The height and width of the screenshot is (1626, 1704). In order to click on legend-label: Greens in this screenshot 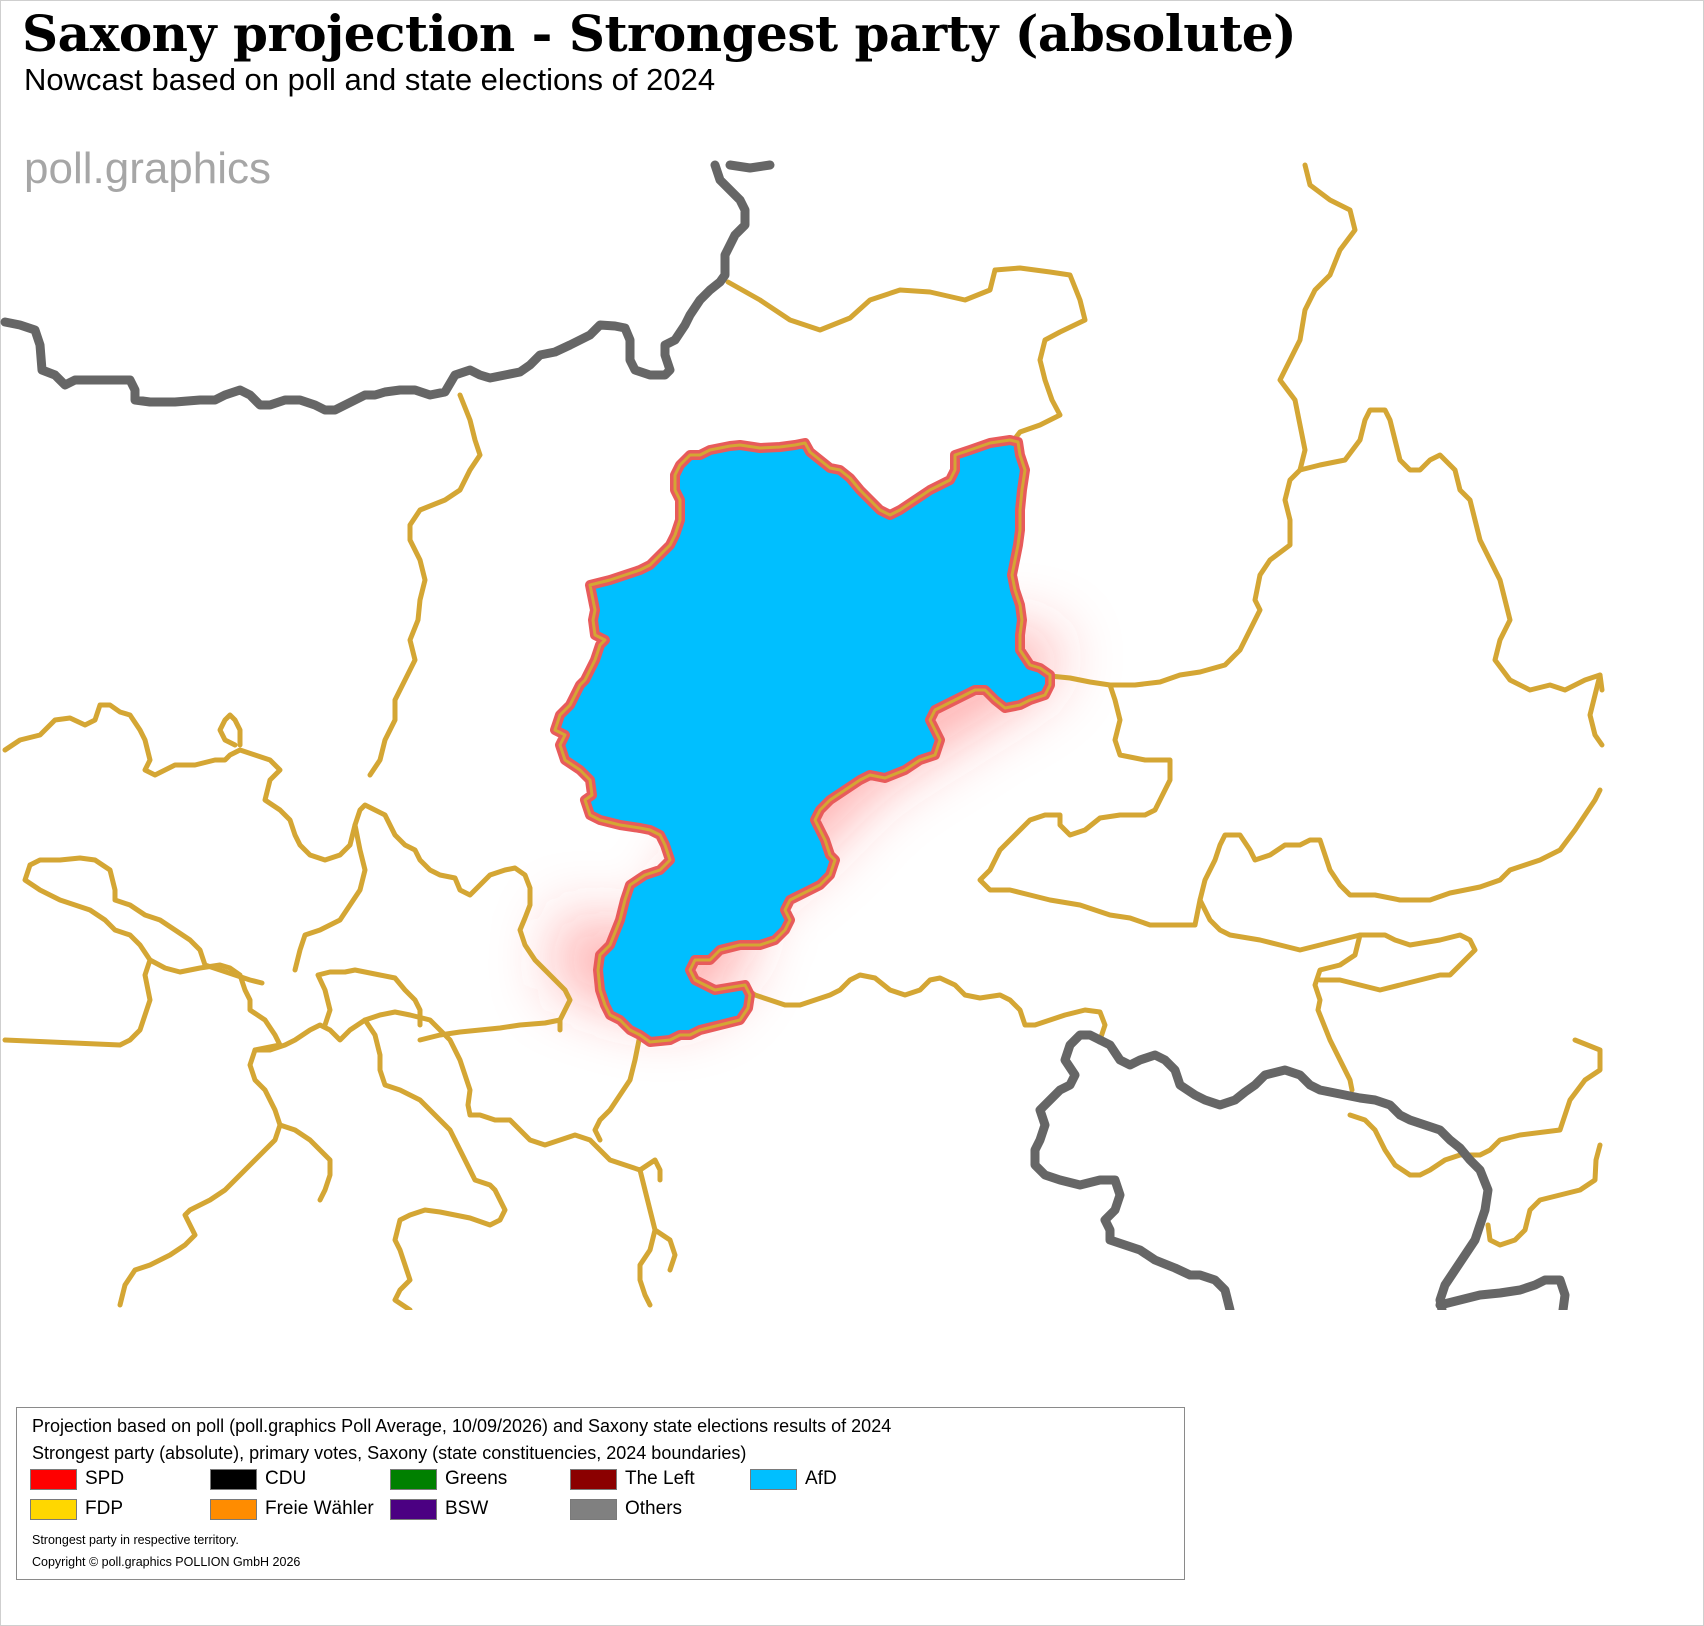, I will do `click(476, 1478)`.